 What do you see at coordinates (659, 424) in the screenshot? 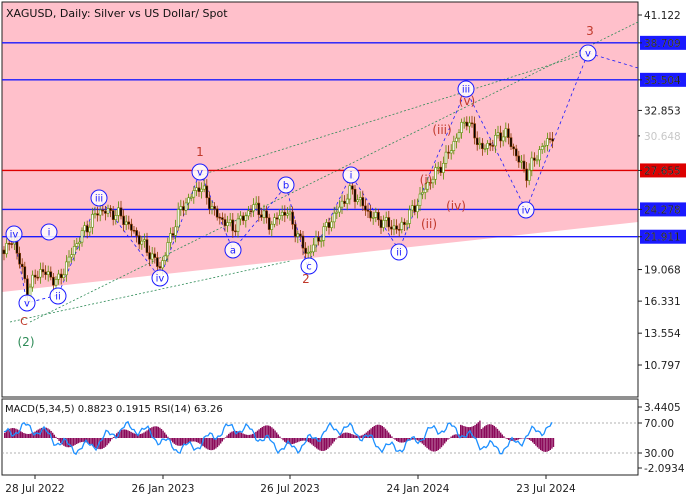
I see `indicator-tick-label: 70.00` at bounding box center [659, 424].